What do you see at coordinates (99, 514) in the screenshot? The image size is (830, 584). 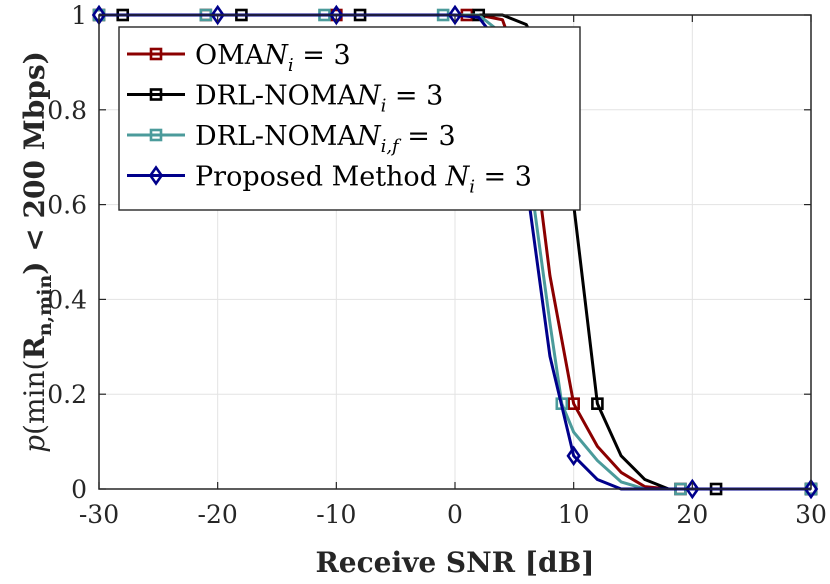 I see `x-tick-label: -30` at bounding box center [99, 514].